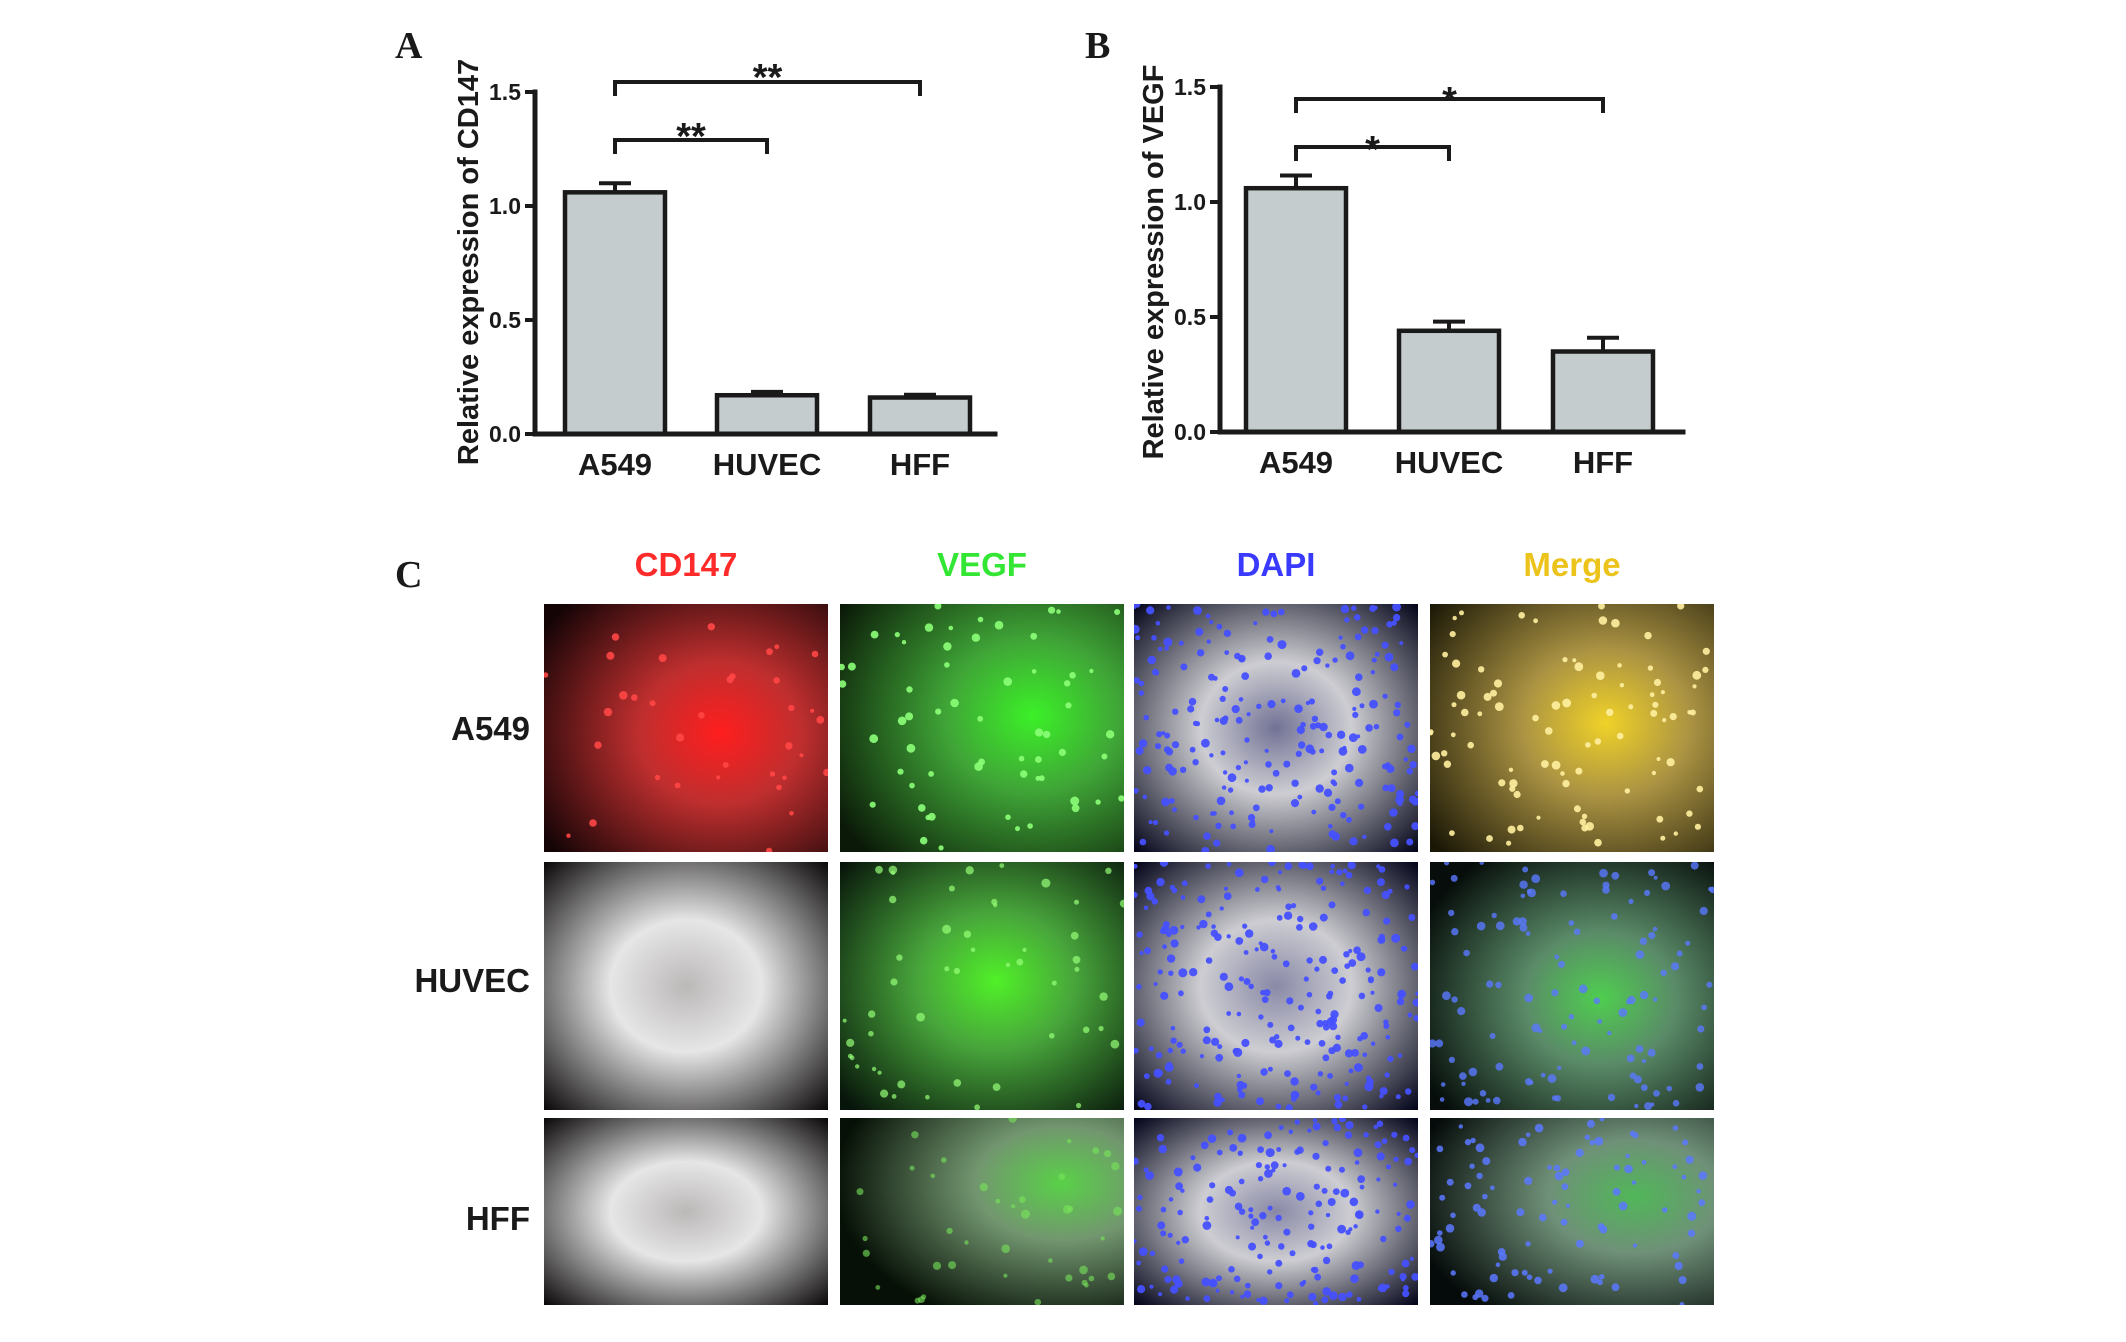  Describe the element at coordinates (767, 414) in the screenshot. I see `bar-a-huvec` at that location.